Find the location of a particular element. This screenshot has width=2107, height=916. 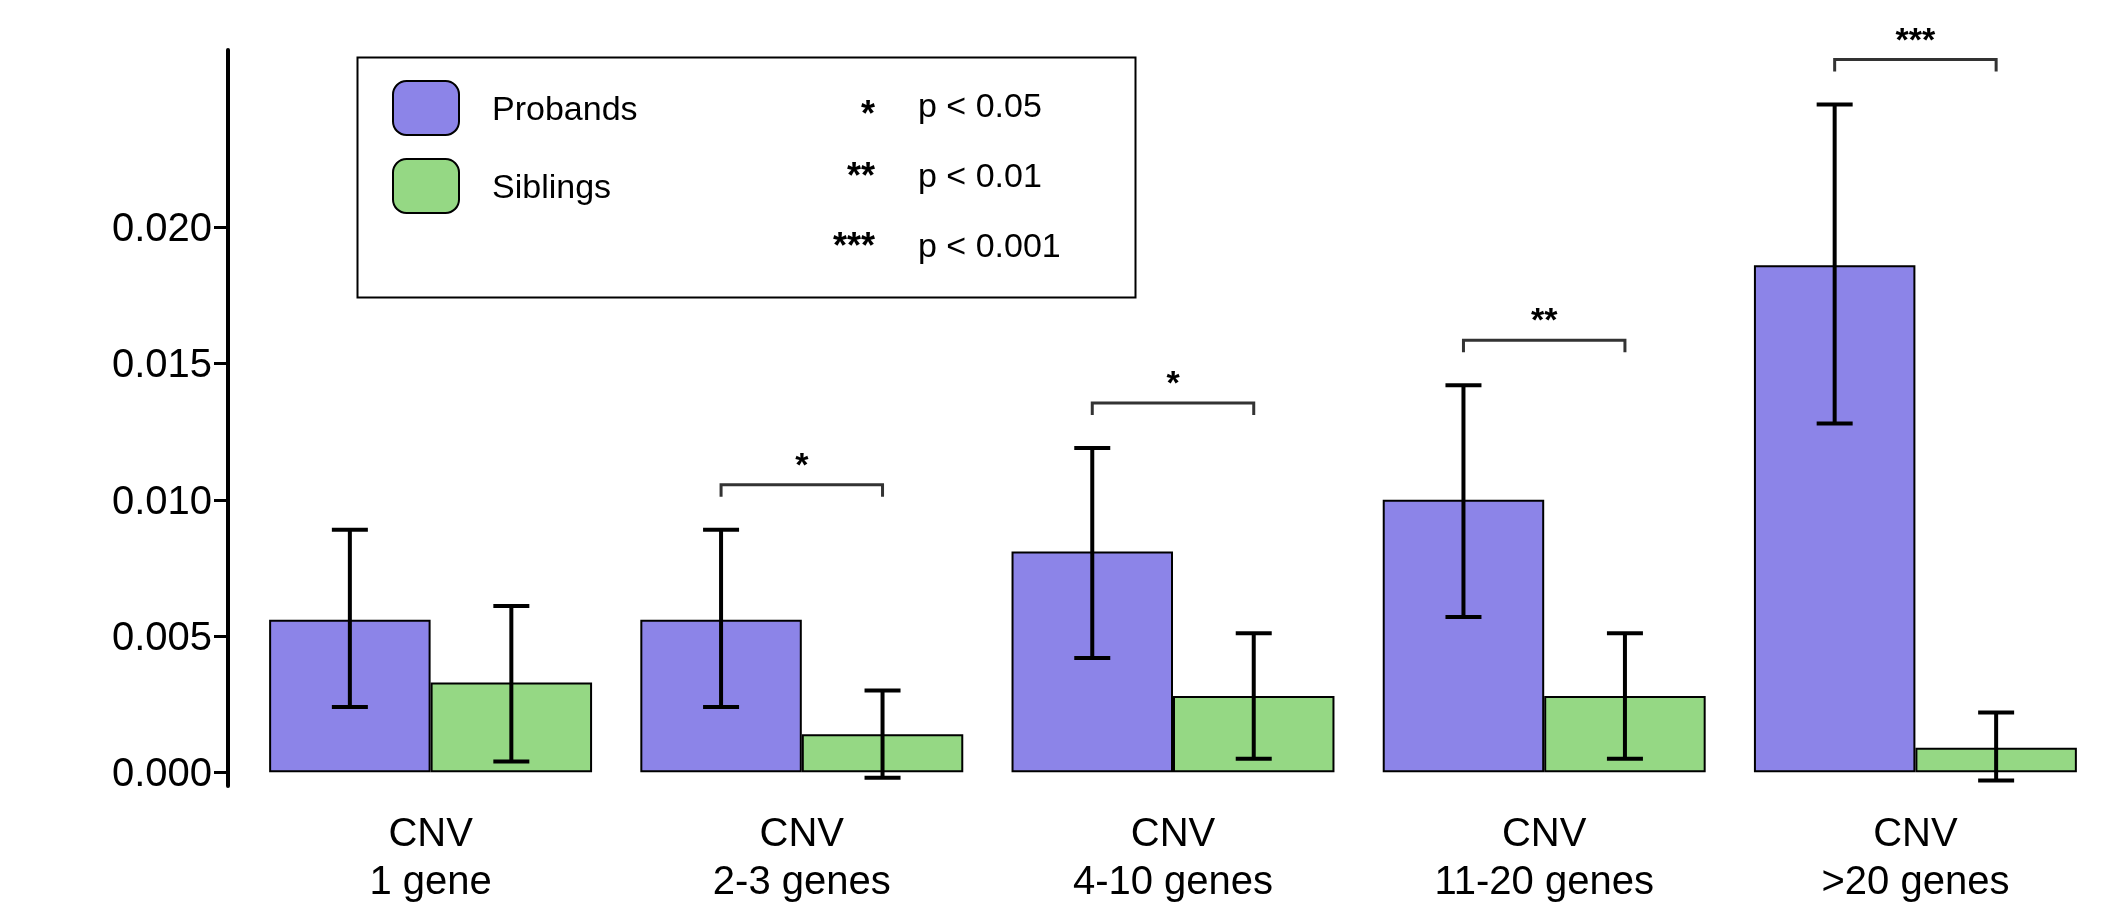

x-tick-label: CNV 11-20 genes is located at coordinates (1544, 856).